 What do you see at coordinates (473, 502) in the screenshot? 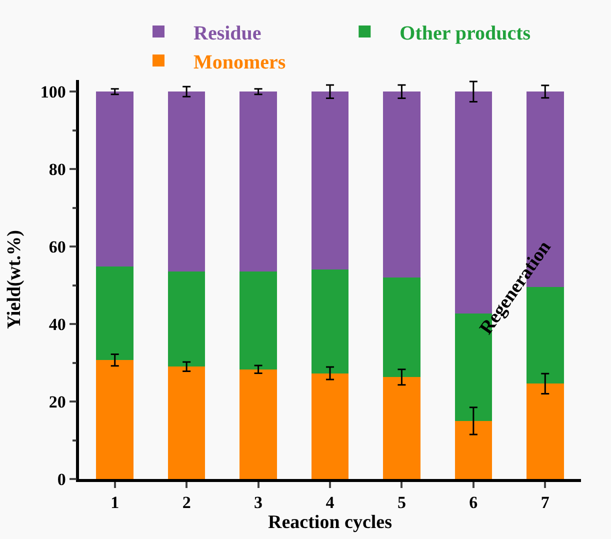
I see `x-tick-label: 6` at bounding box center [473, 502].